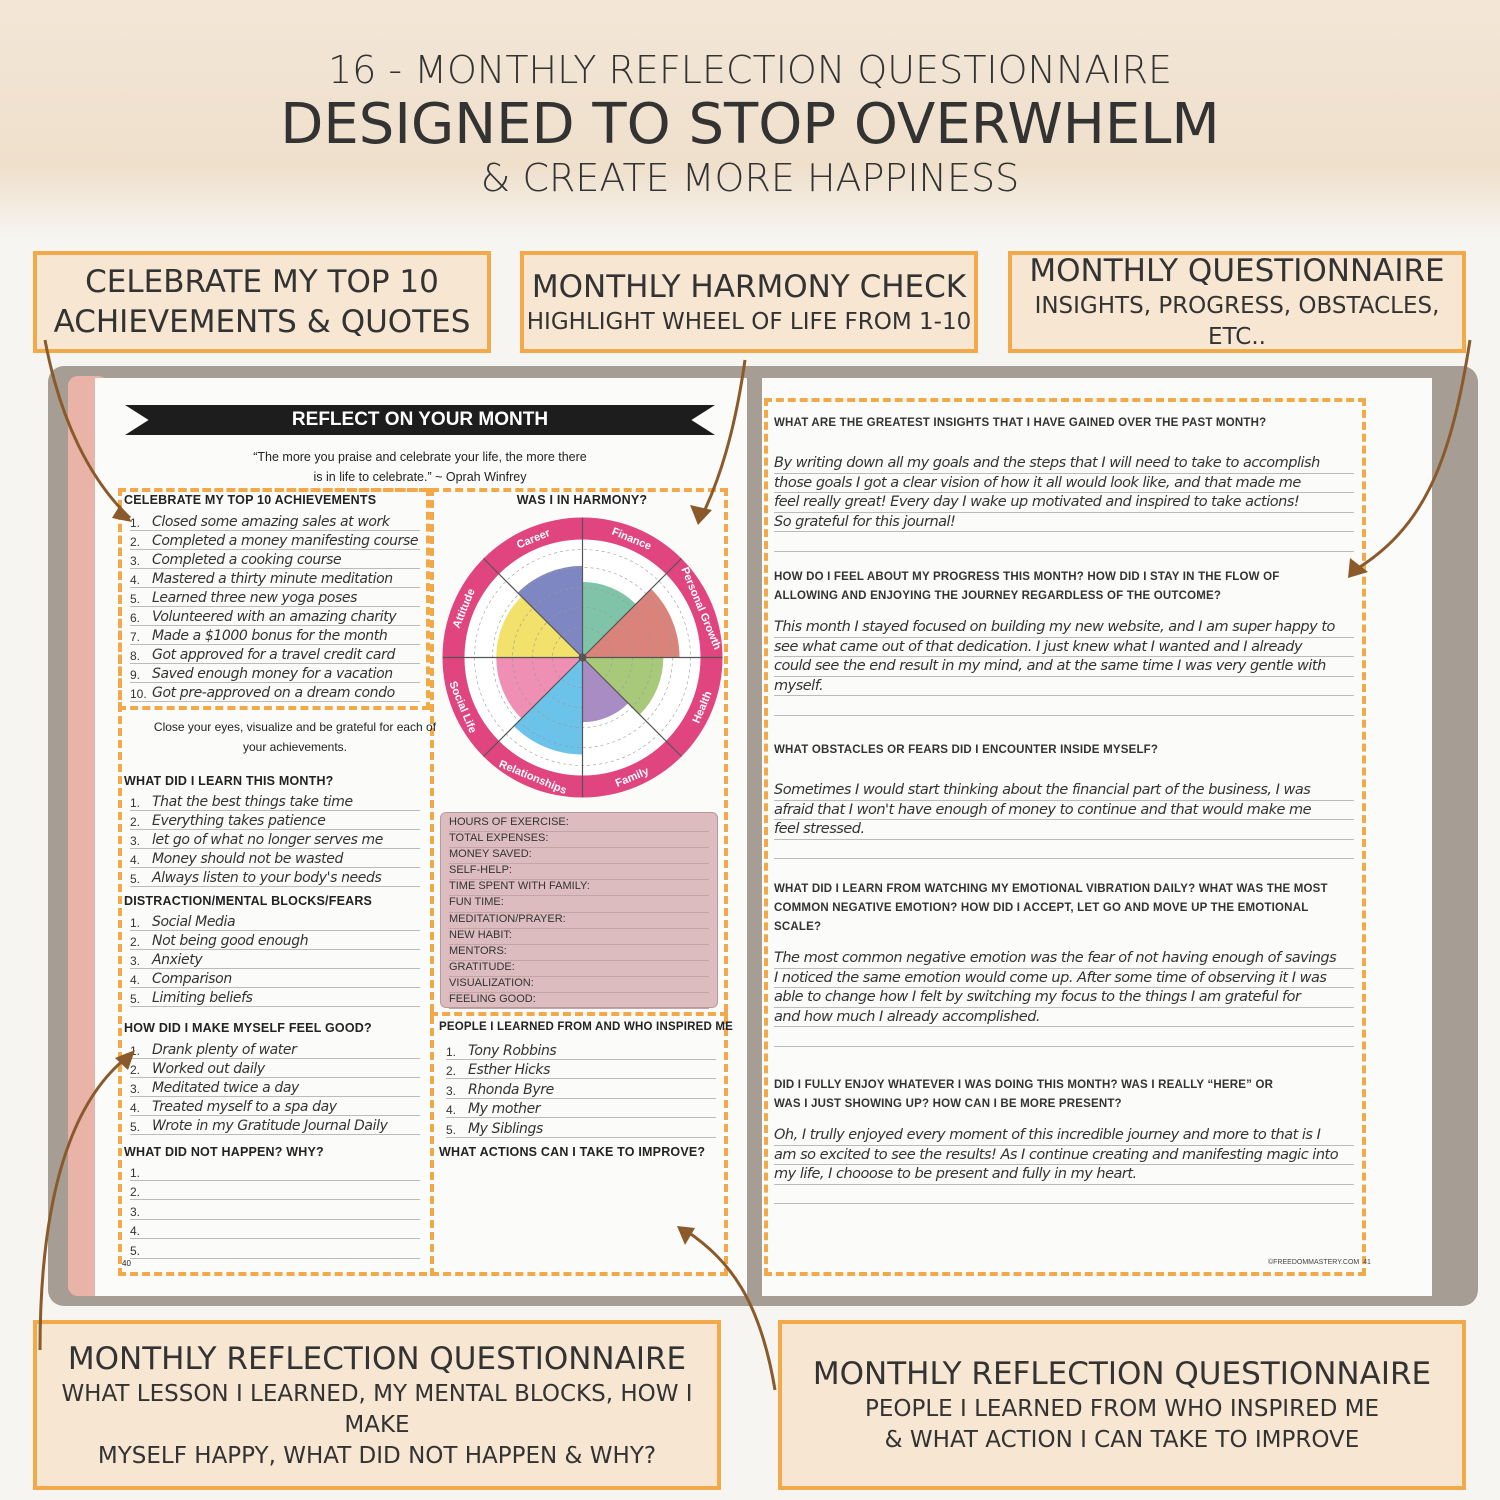  Describe the element at coordinates (579, 985) in the screenshot. I see `tracker-row: VISUALIZATION:` at that location.